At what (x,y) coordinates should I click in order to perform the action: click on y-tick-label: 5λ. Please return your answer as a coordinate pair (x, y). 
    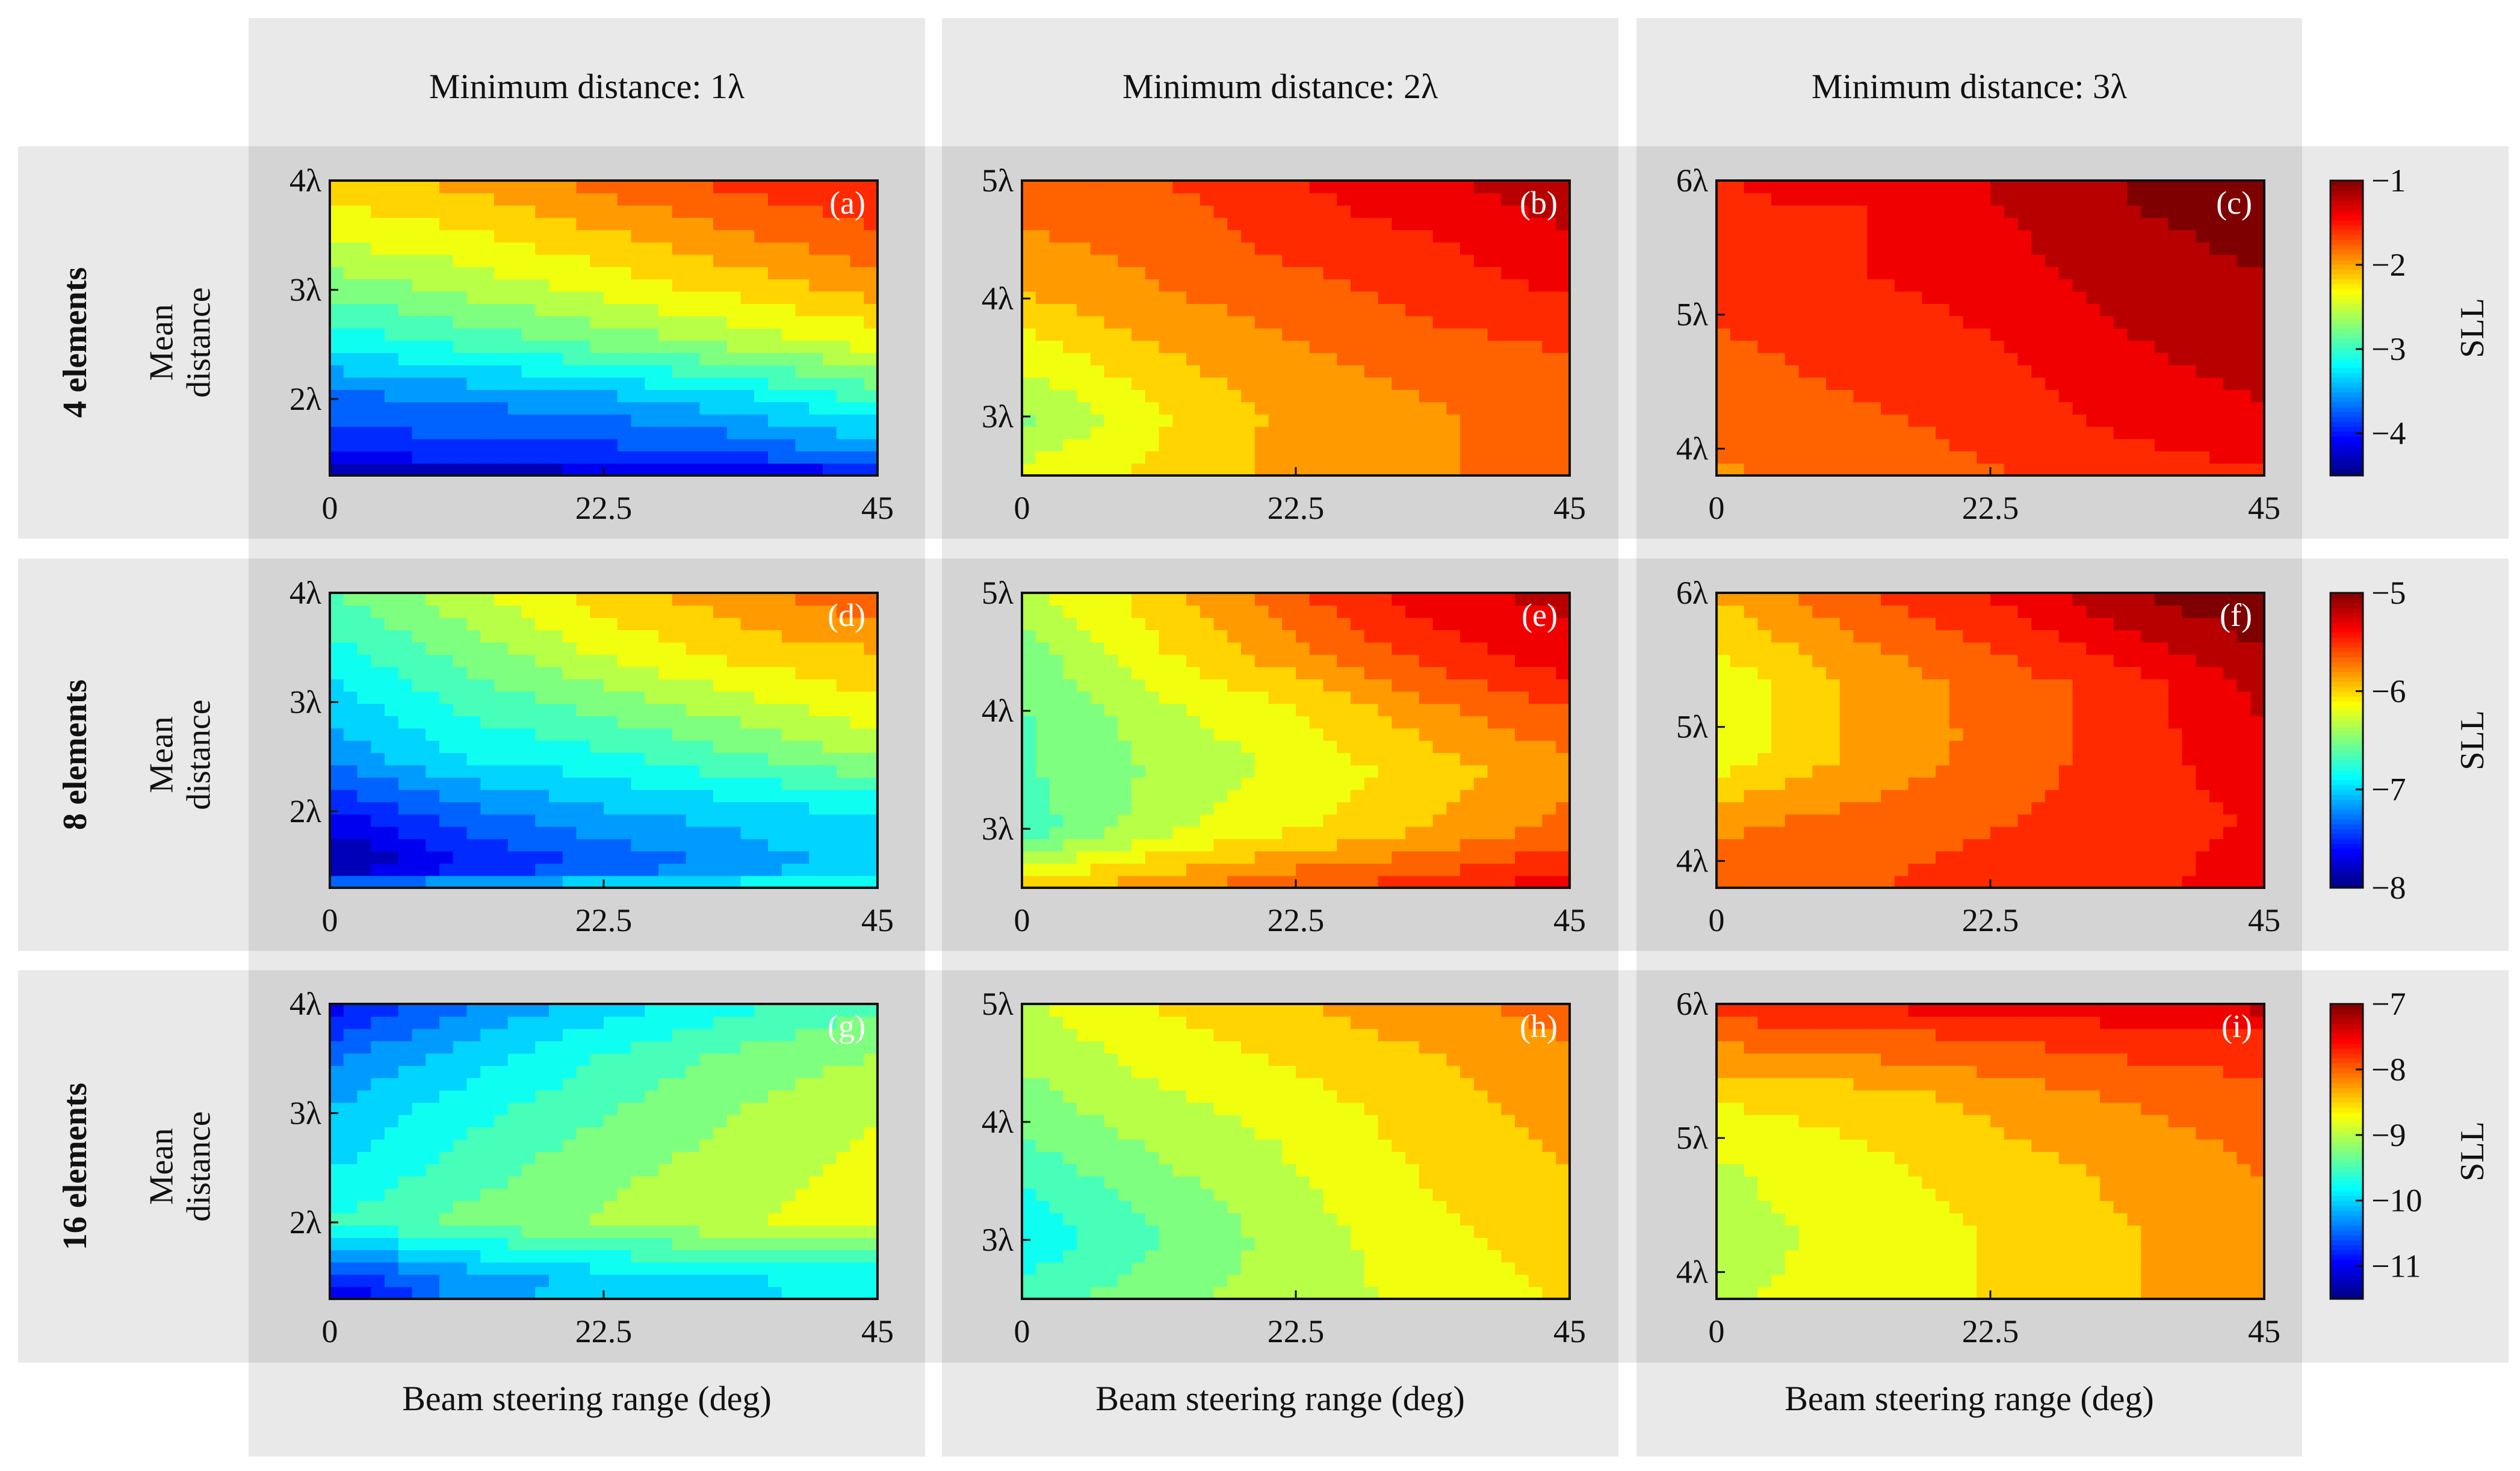
    Looking at the image, I should click on (998, 593).